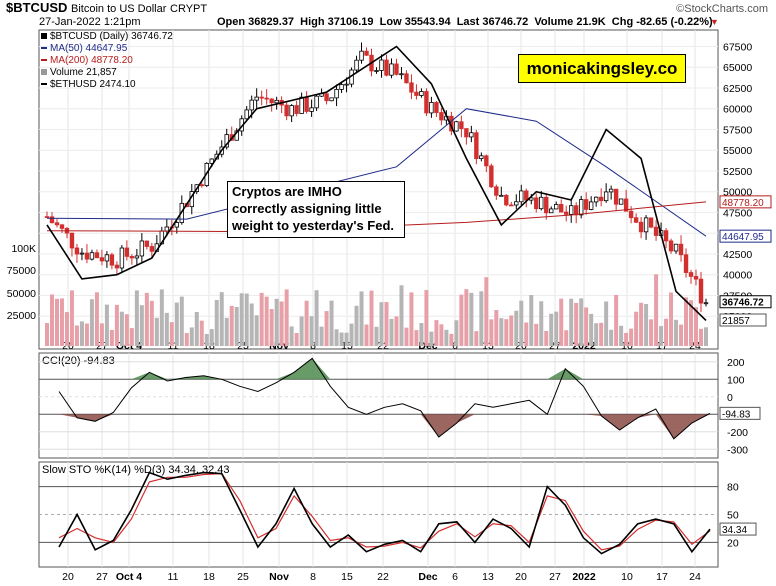 The image size is (776, 586). Describe the element at coordinates (662, 577) in the screenshot. I see `x-tick-label: 17` at that location.